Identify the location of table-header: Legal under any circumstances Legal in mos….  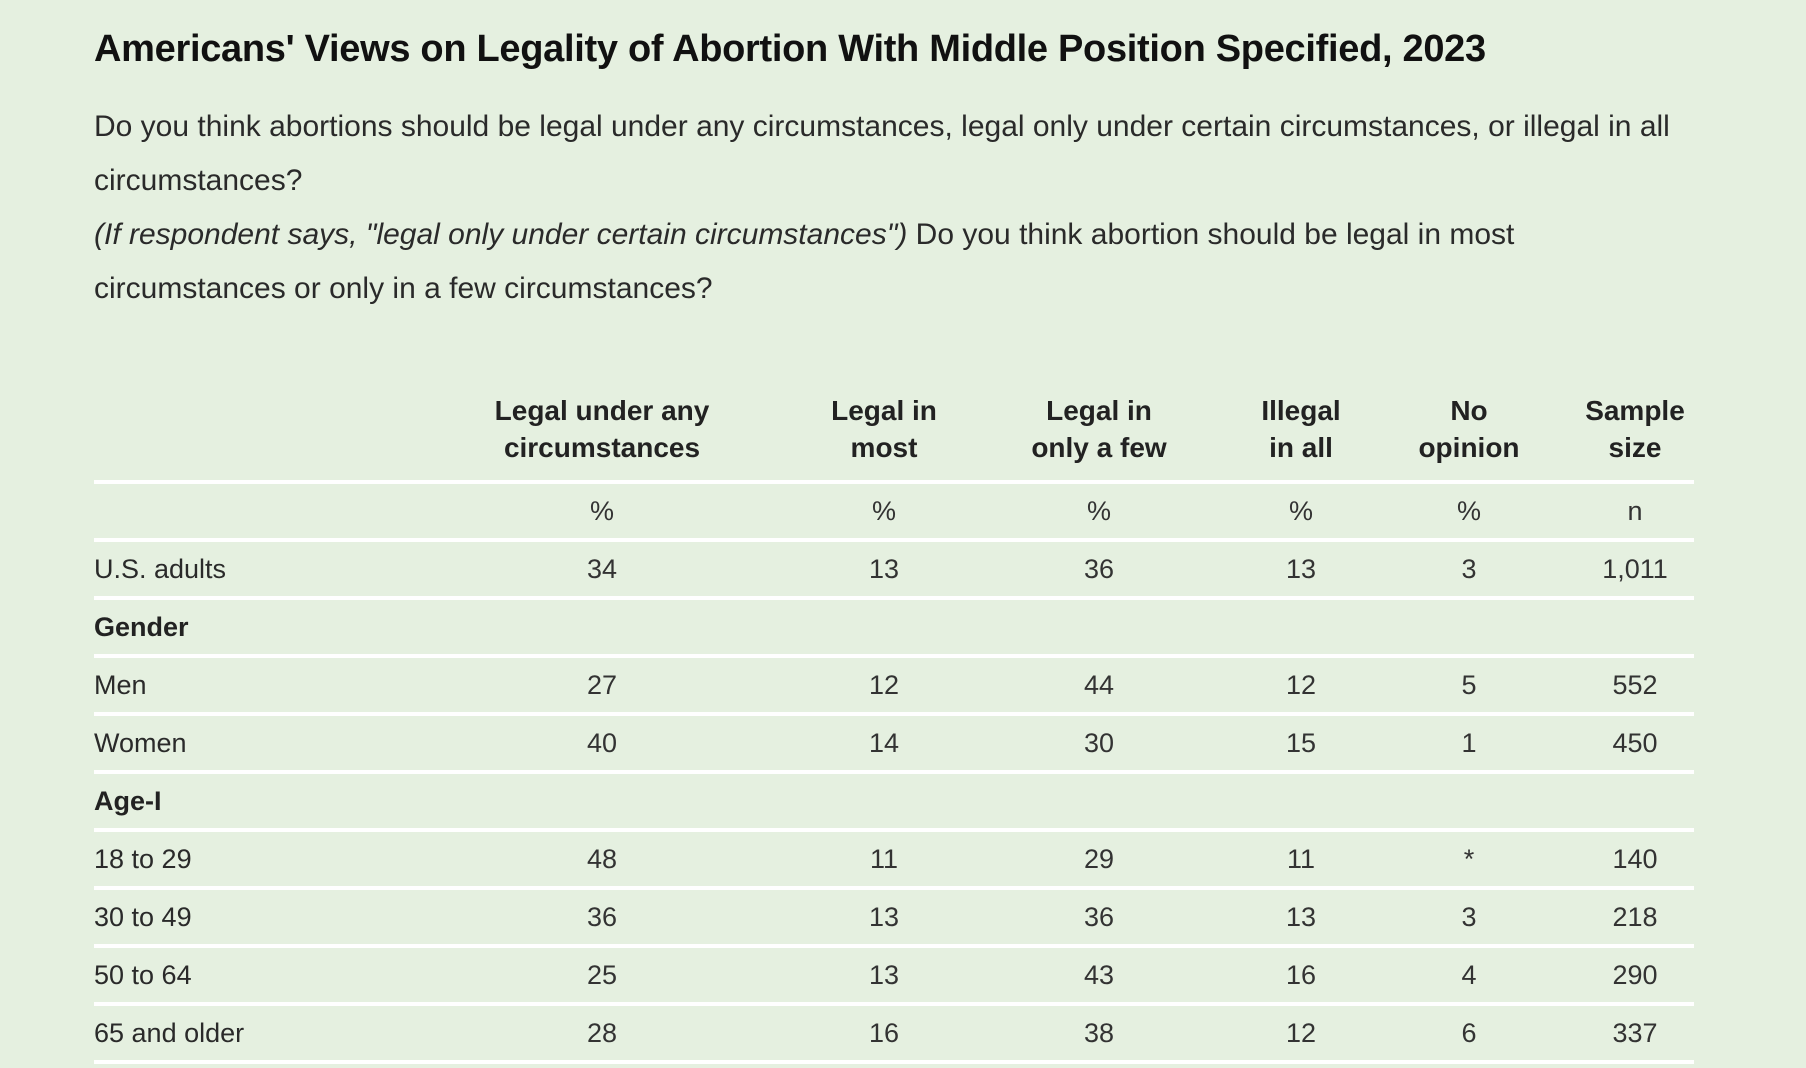
(894, 431).